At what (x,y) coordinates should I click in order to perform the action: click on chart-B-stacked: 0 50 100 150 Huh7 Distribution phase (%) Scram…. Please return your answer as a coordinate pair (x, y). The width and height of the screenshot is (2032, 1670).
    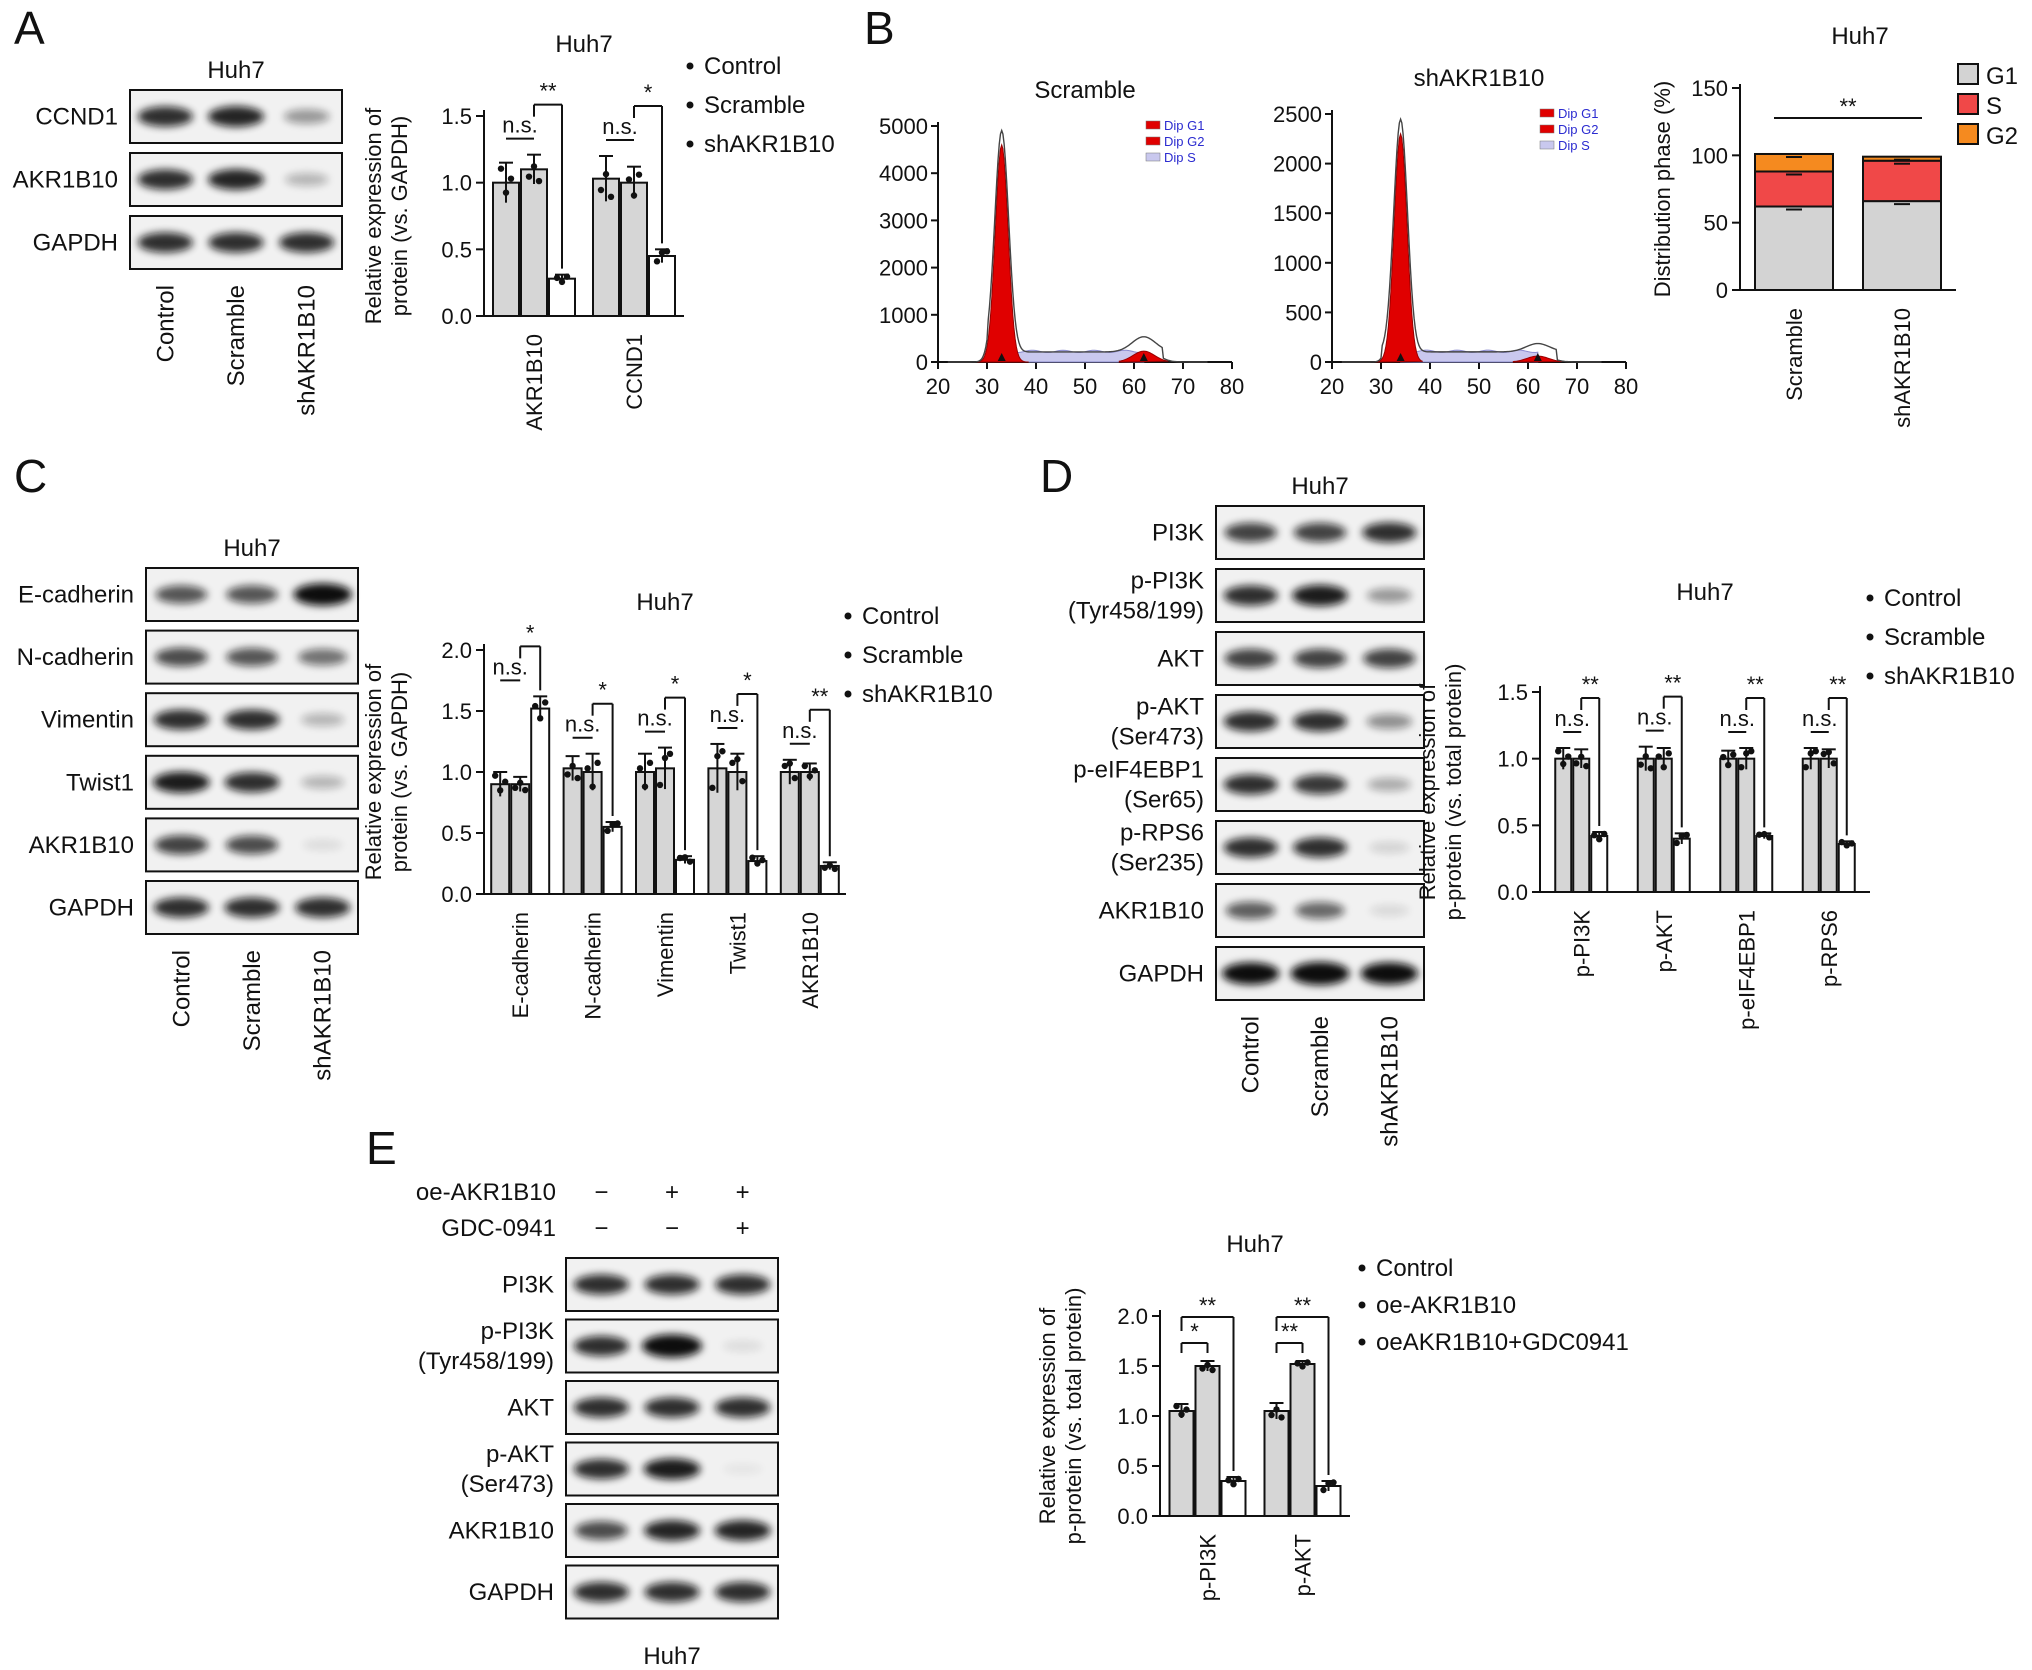
    Looking at the image, I should click on (1834, 225).